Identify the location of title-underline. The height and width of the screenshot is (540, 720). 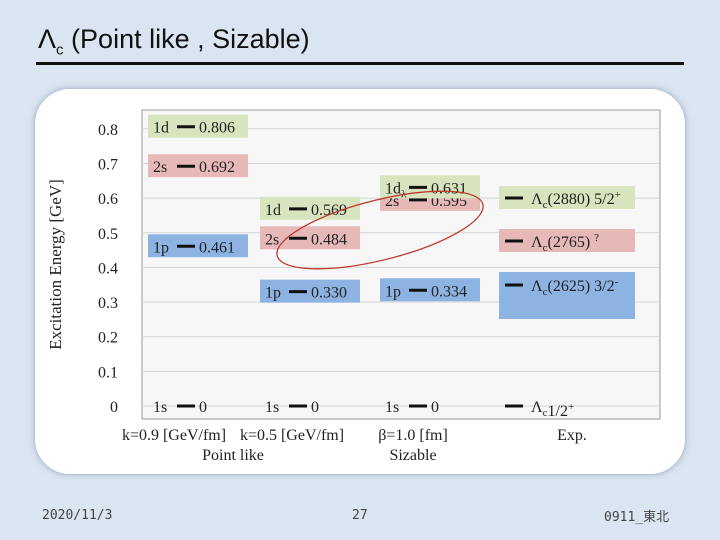
(360, 63).